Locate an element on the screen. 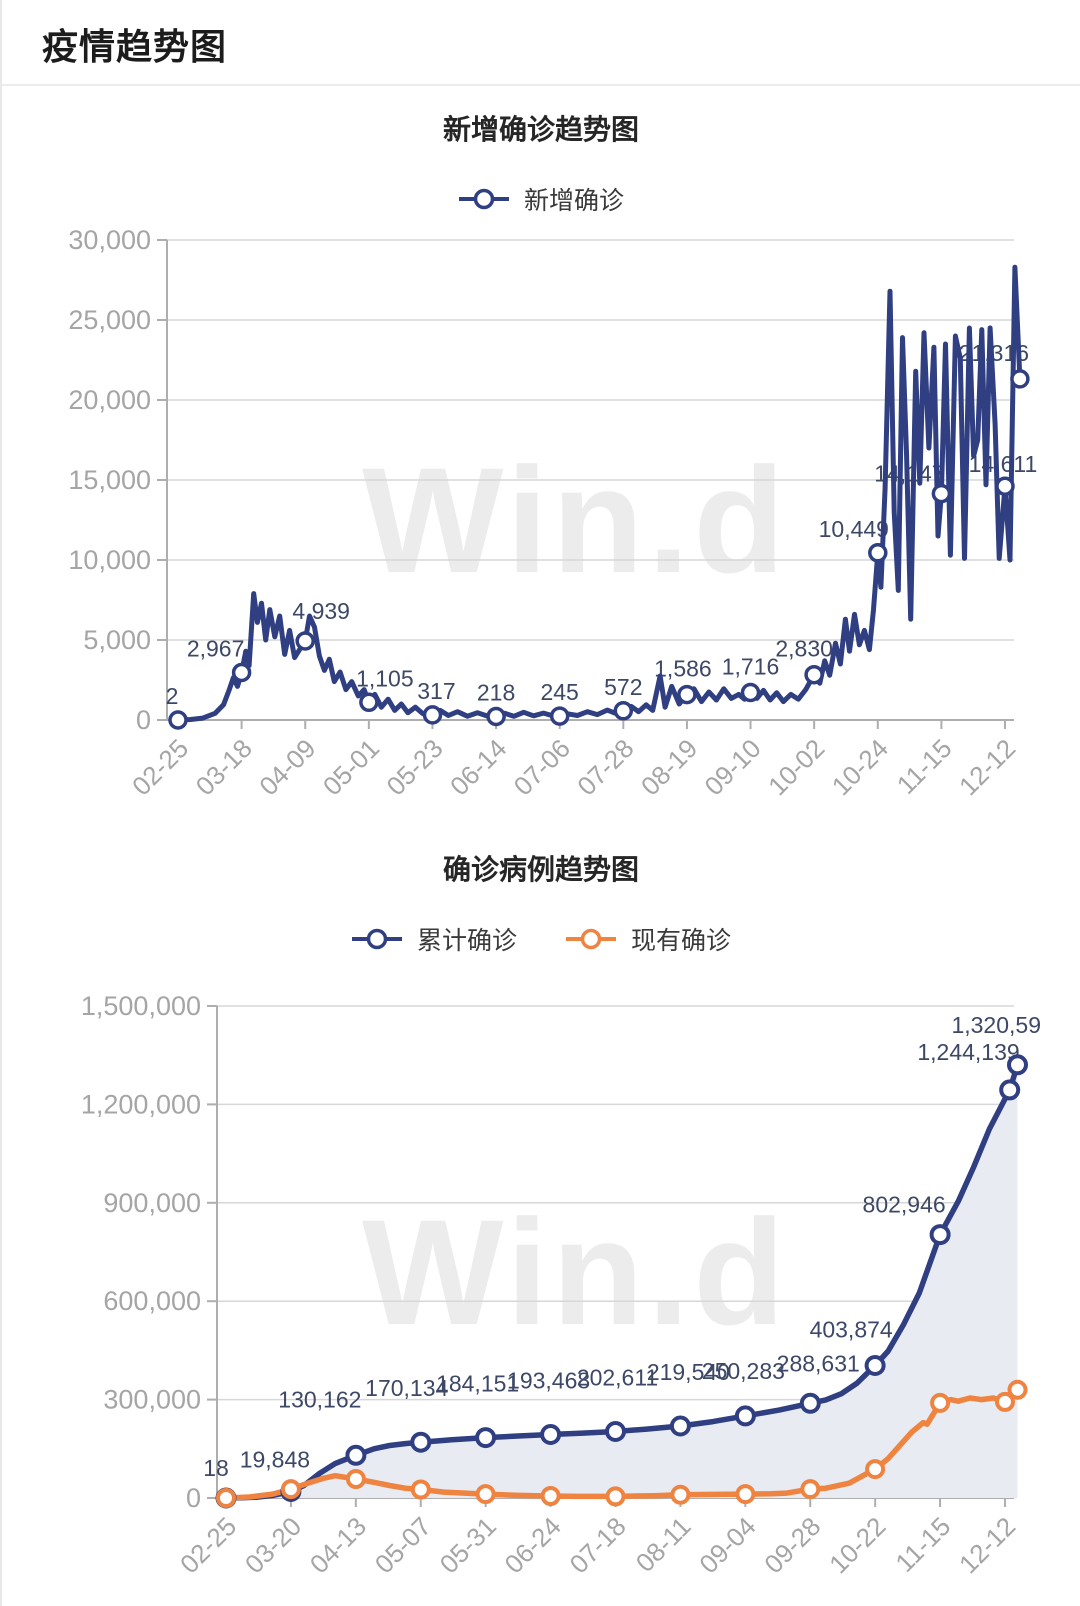 The image size is (1080, 1606). svg-text: 403,874 is located at coordinates (851, 1330).